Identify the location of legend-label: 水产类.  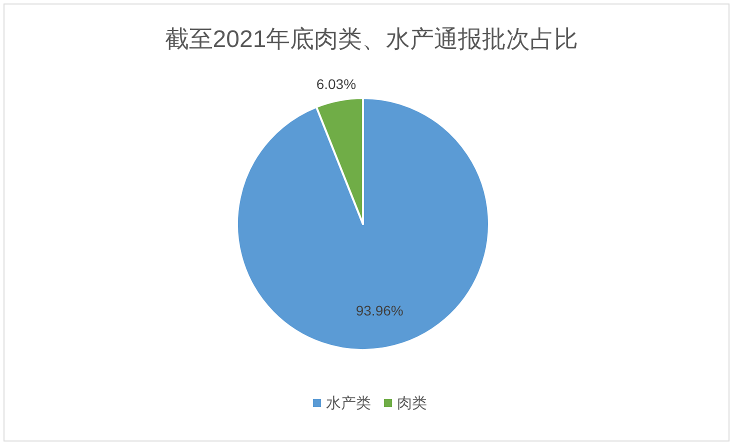
(348, 403).